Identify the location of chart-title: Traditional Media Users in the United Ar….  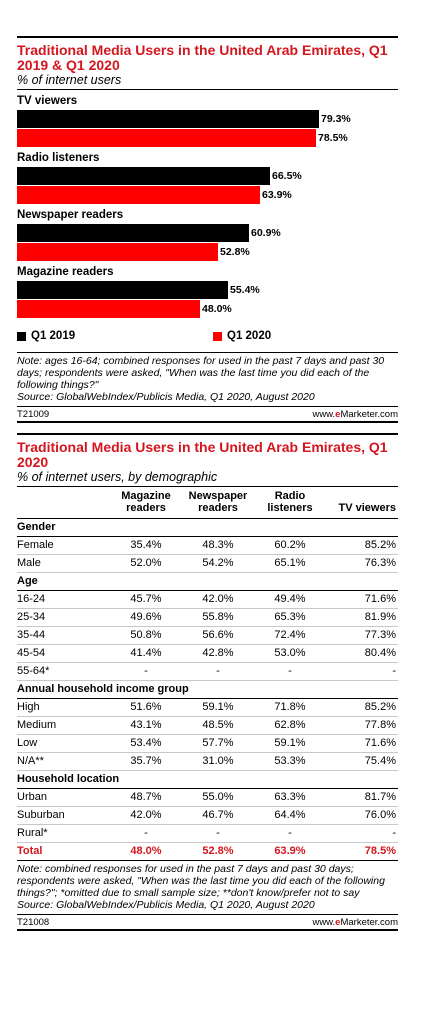
(202, 57).